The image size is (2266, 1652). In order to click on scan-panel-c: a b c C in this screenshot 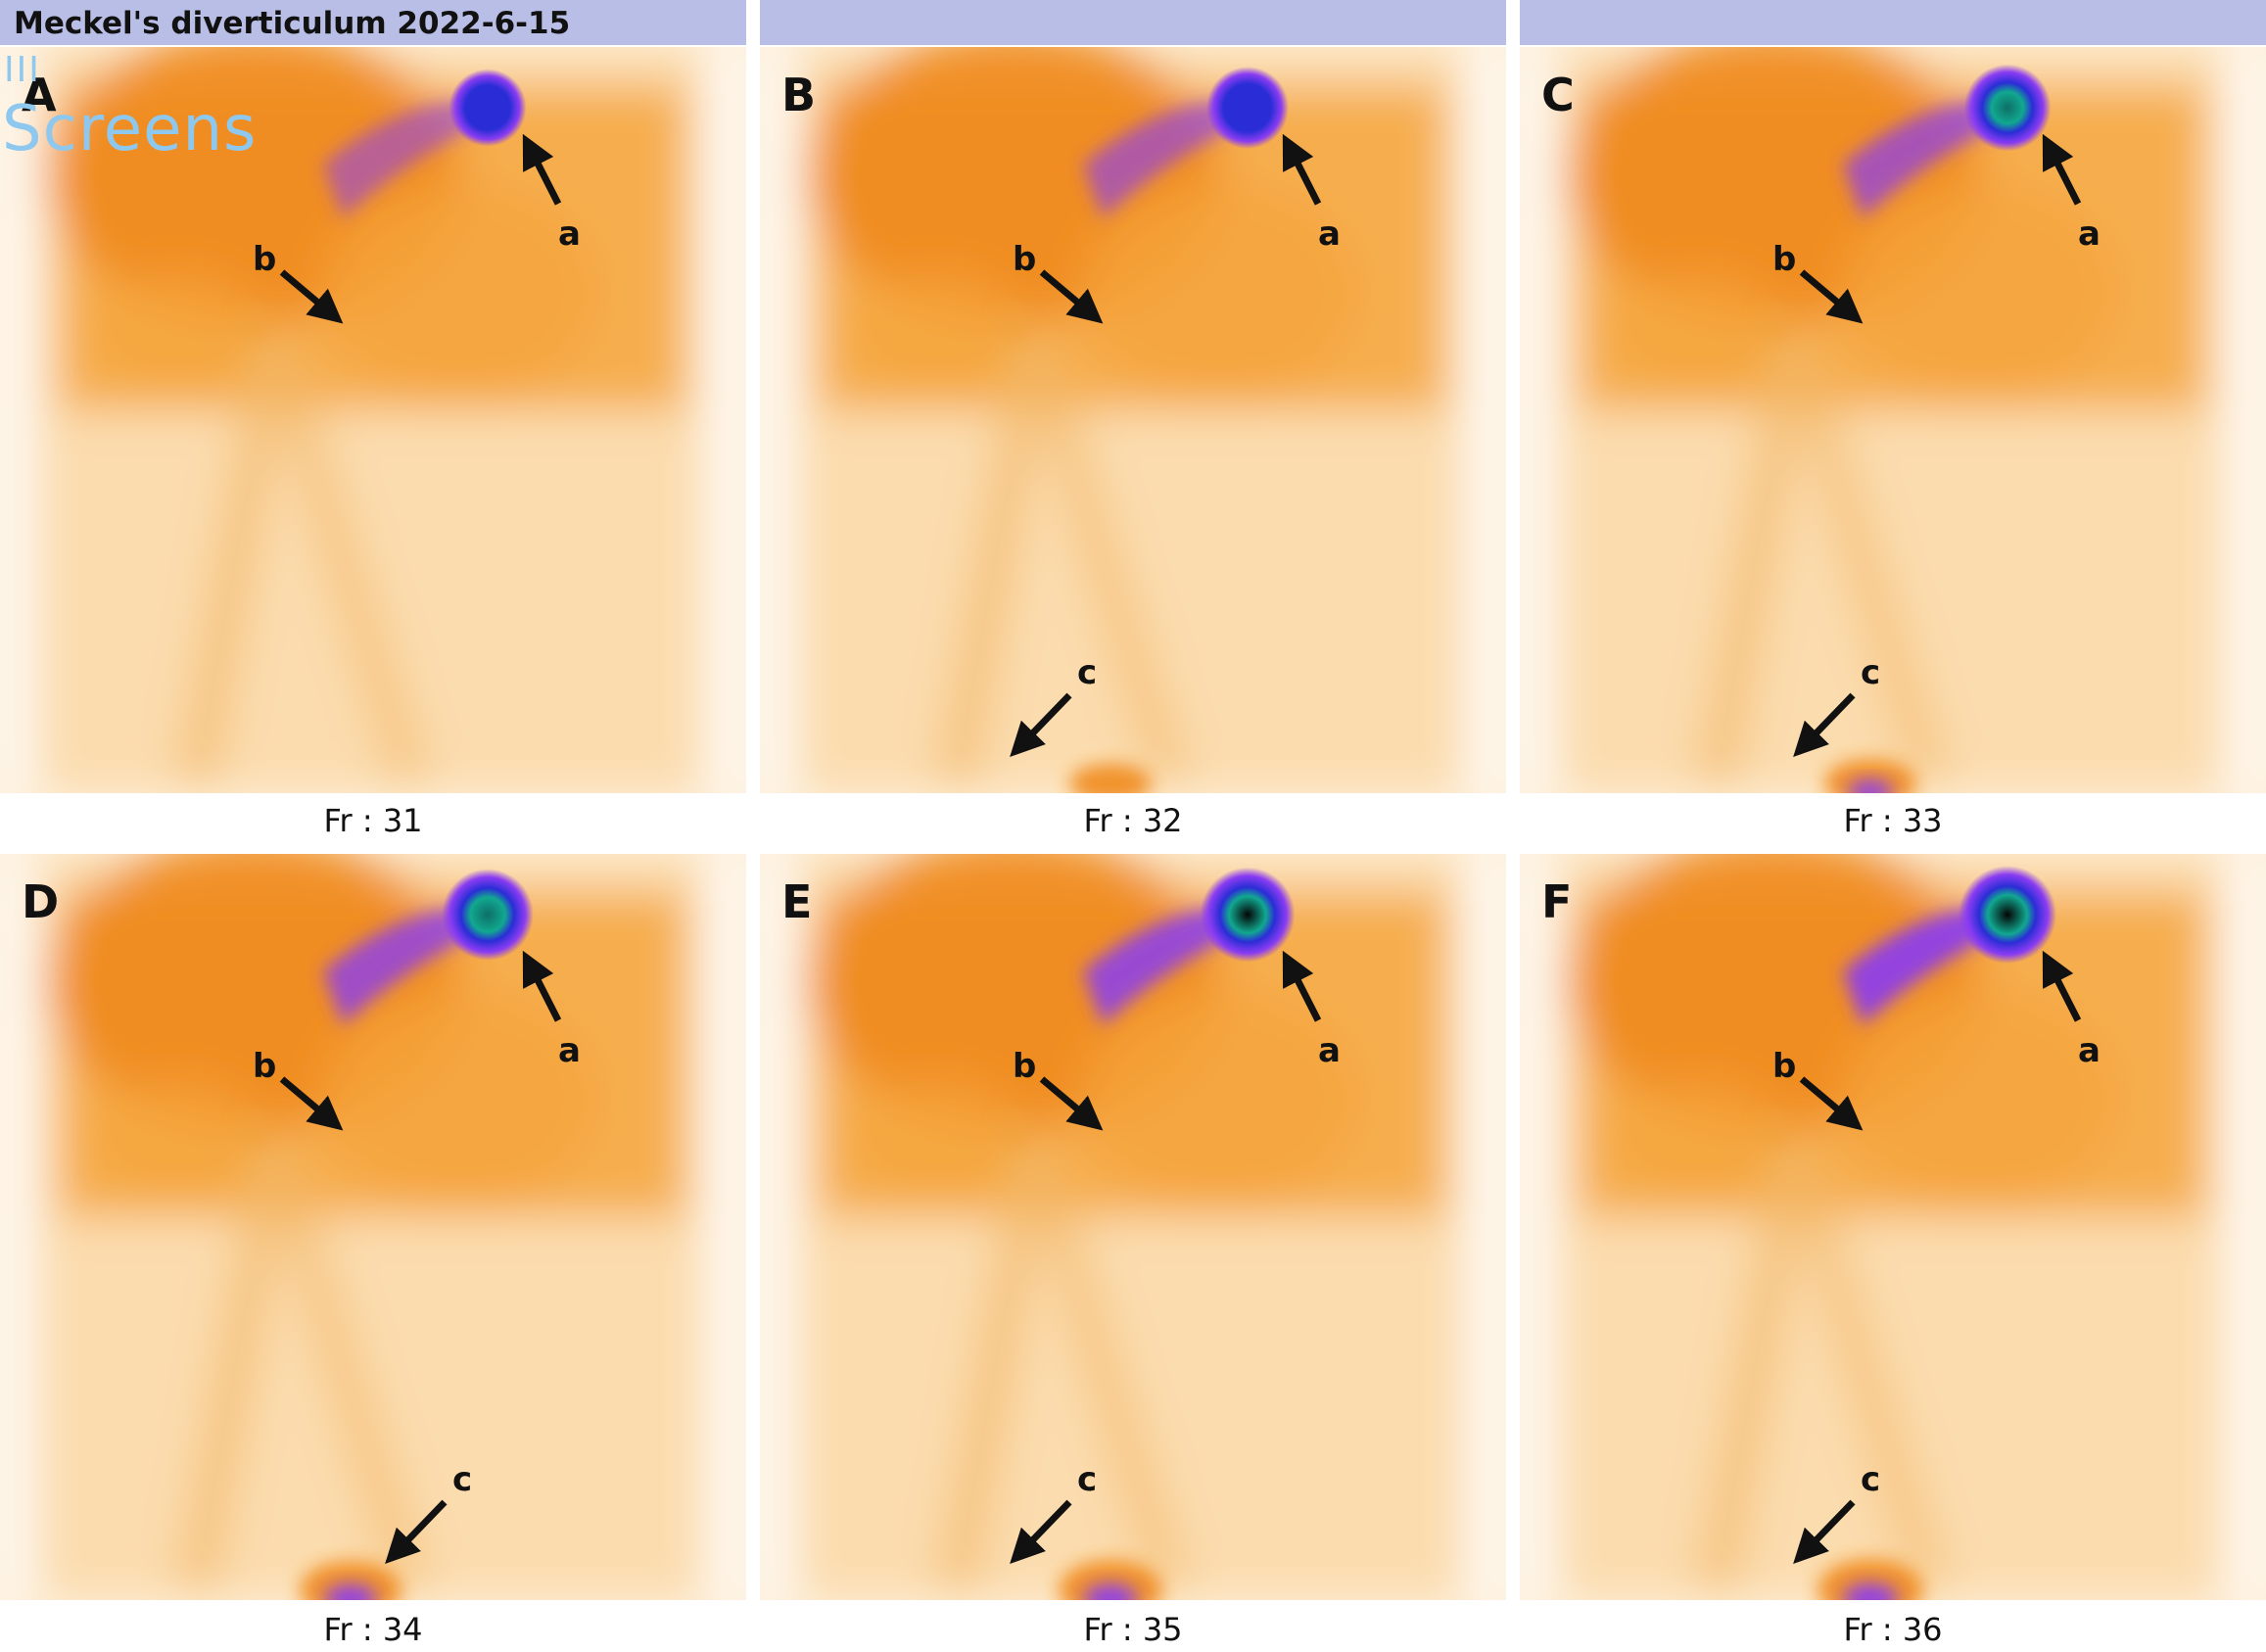, I will do `click(1893, 420)`.